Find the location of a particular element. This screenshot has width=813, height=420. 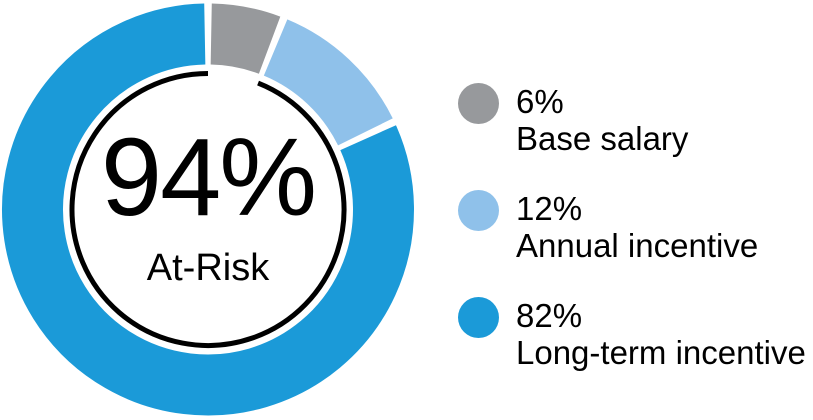

segment-base-salary is located at coordinates (245, 39).